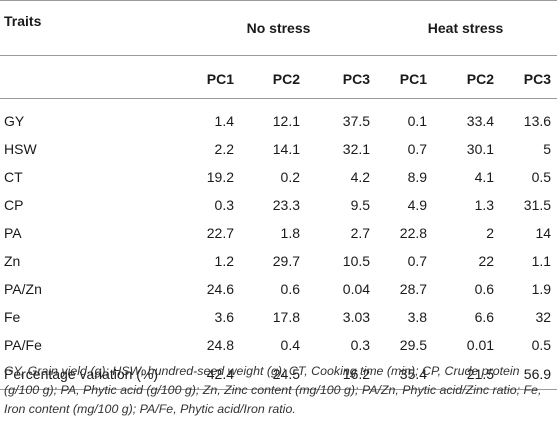 The image size is (557, 429). What do you see at coordinates (278, 233) in the screenshot?
I see `table-row: PA 22.7 1.8 2.7 22.8 2 14` at bounding box center [278, 233].